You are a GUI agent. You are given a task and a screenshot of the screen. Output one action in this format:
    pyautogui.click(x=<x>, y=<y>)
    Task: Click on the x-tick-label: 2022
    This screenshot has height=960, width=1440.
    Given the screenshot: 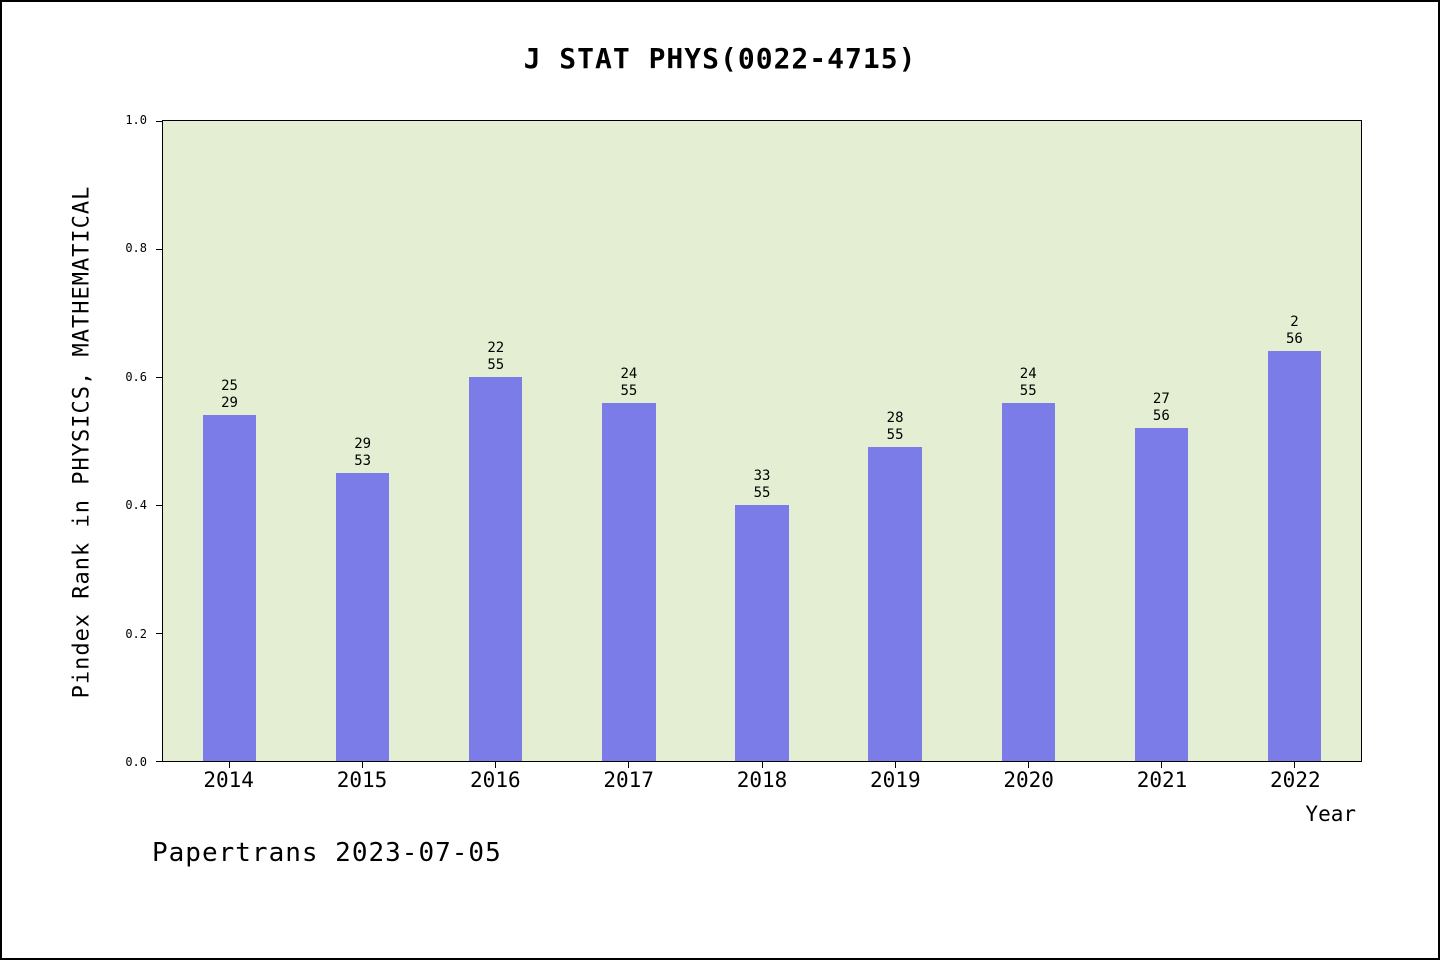 What is the action you would take?
    pyautogui.click(x=1295, y=780)
    